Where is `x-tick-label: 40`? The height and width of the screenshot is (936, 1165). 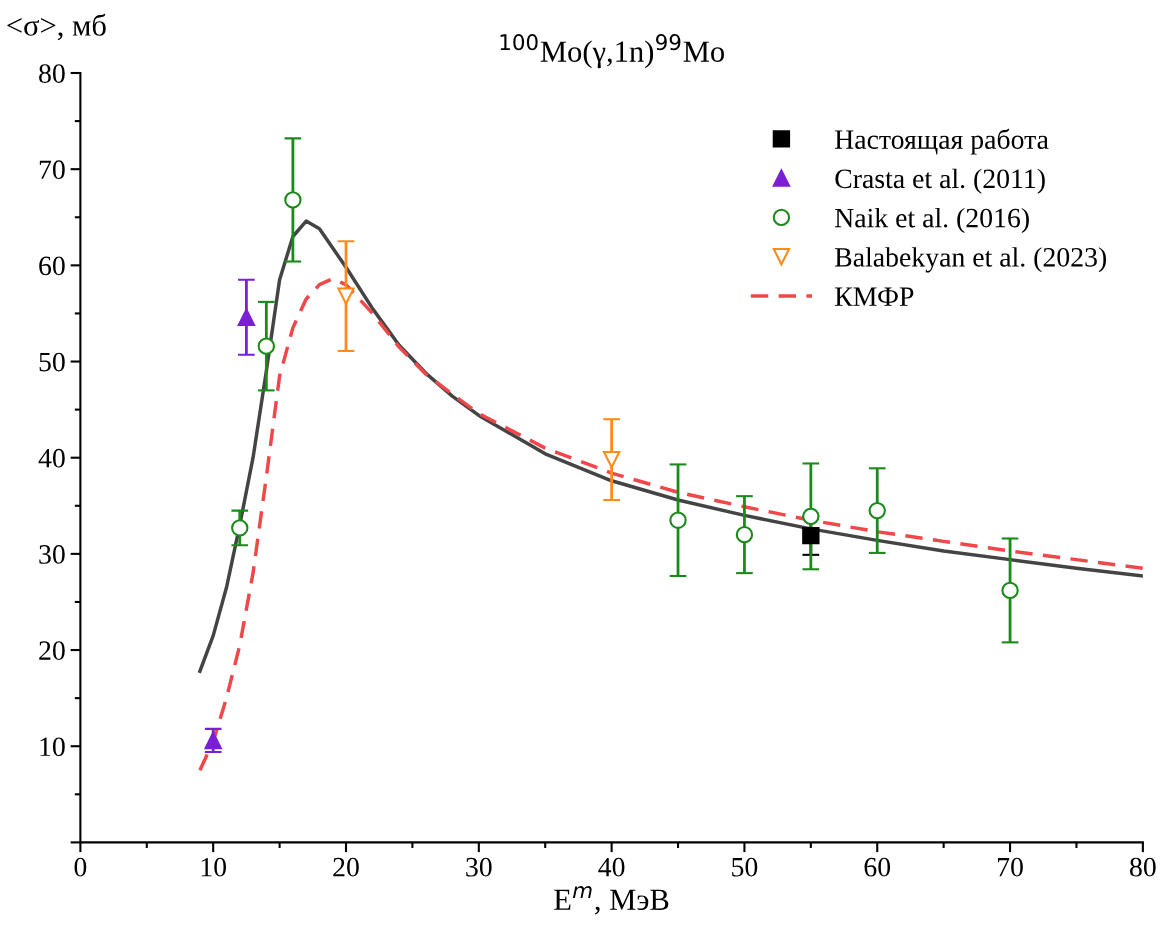 x-tick-label: 40 is located at coordinates (611, 867).